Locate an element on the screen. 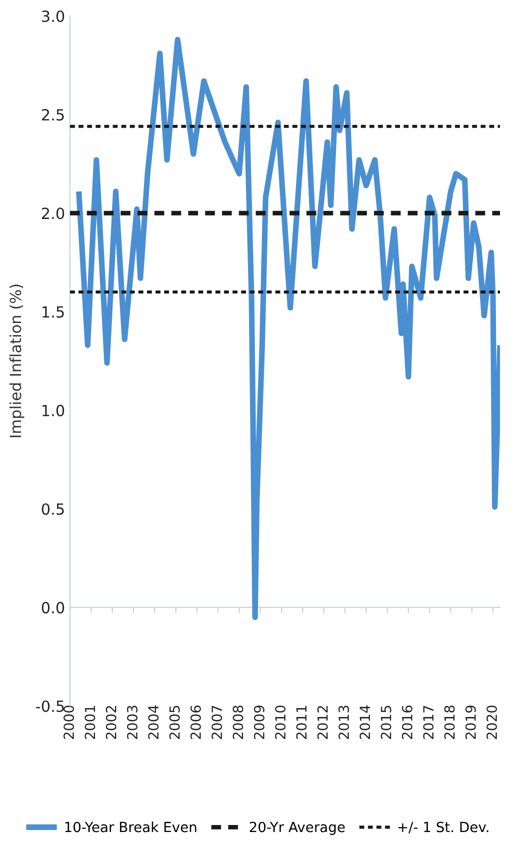 This screenshot has height=856, width=516. y-tick-label: 0.5 is located at coordinates (53, 509).